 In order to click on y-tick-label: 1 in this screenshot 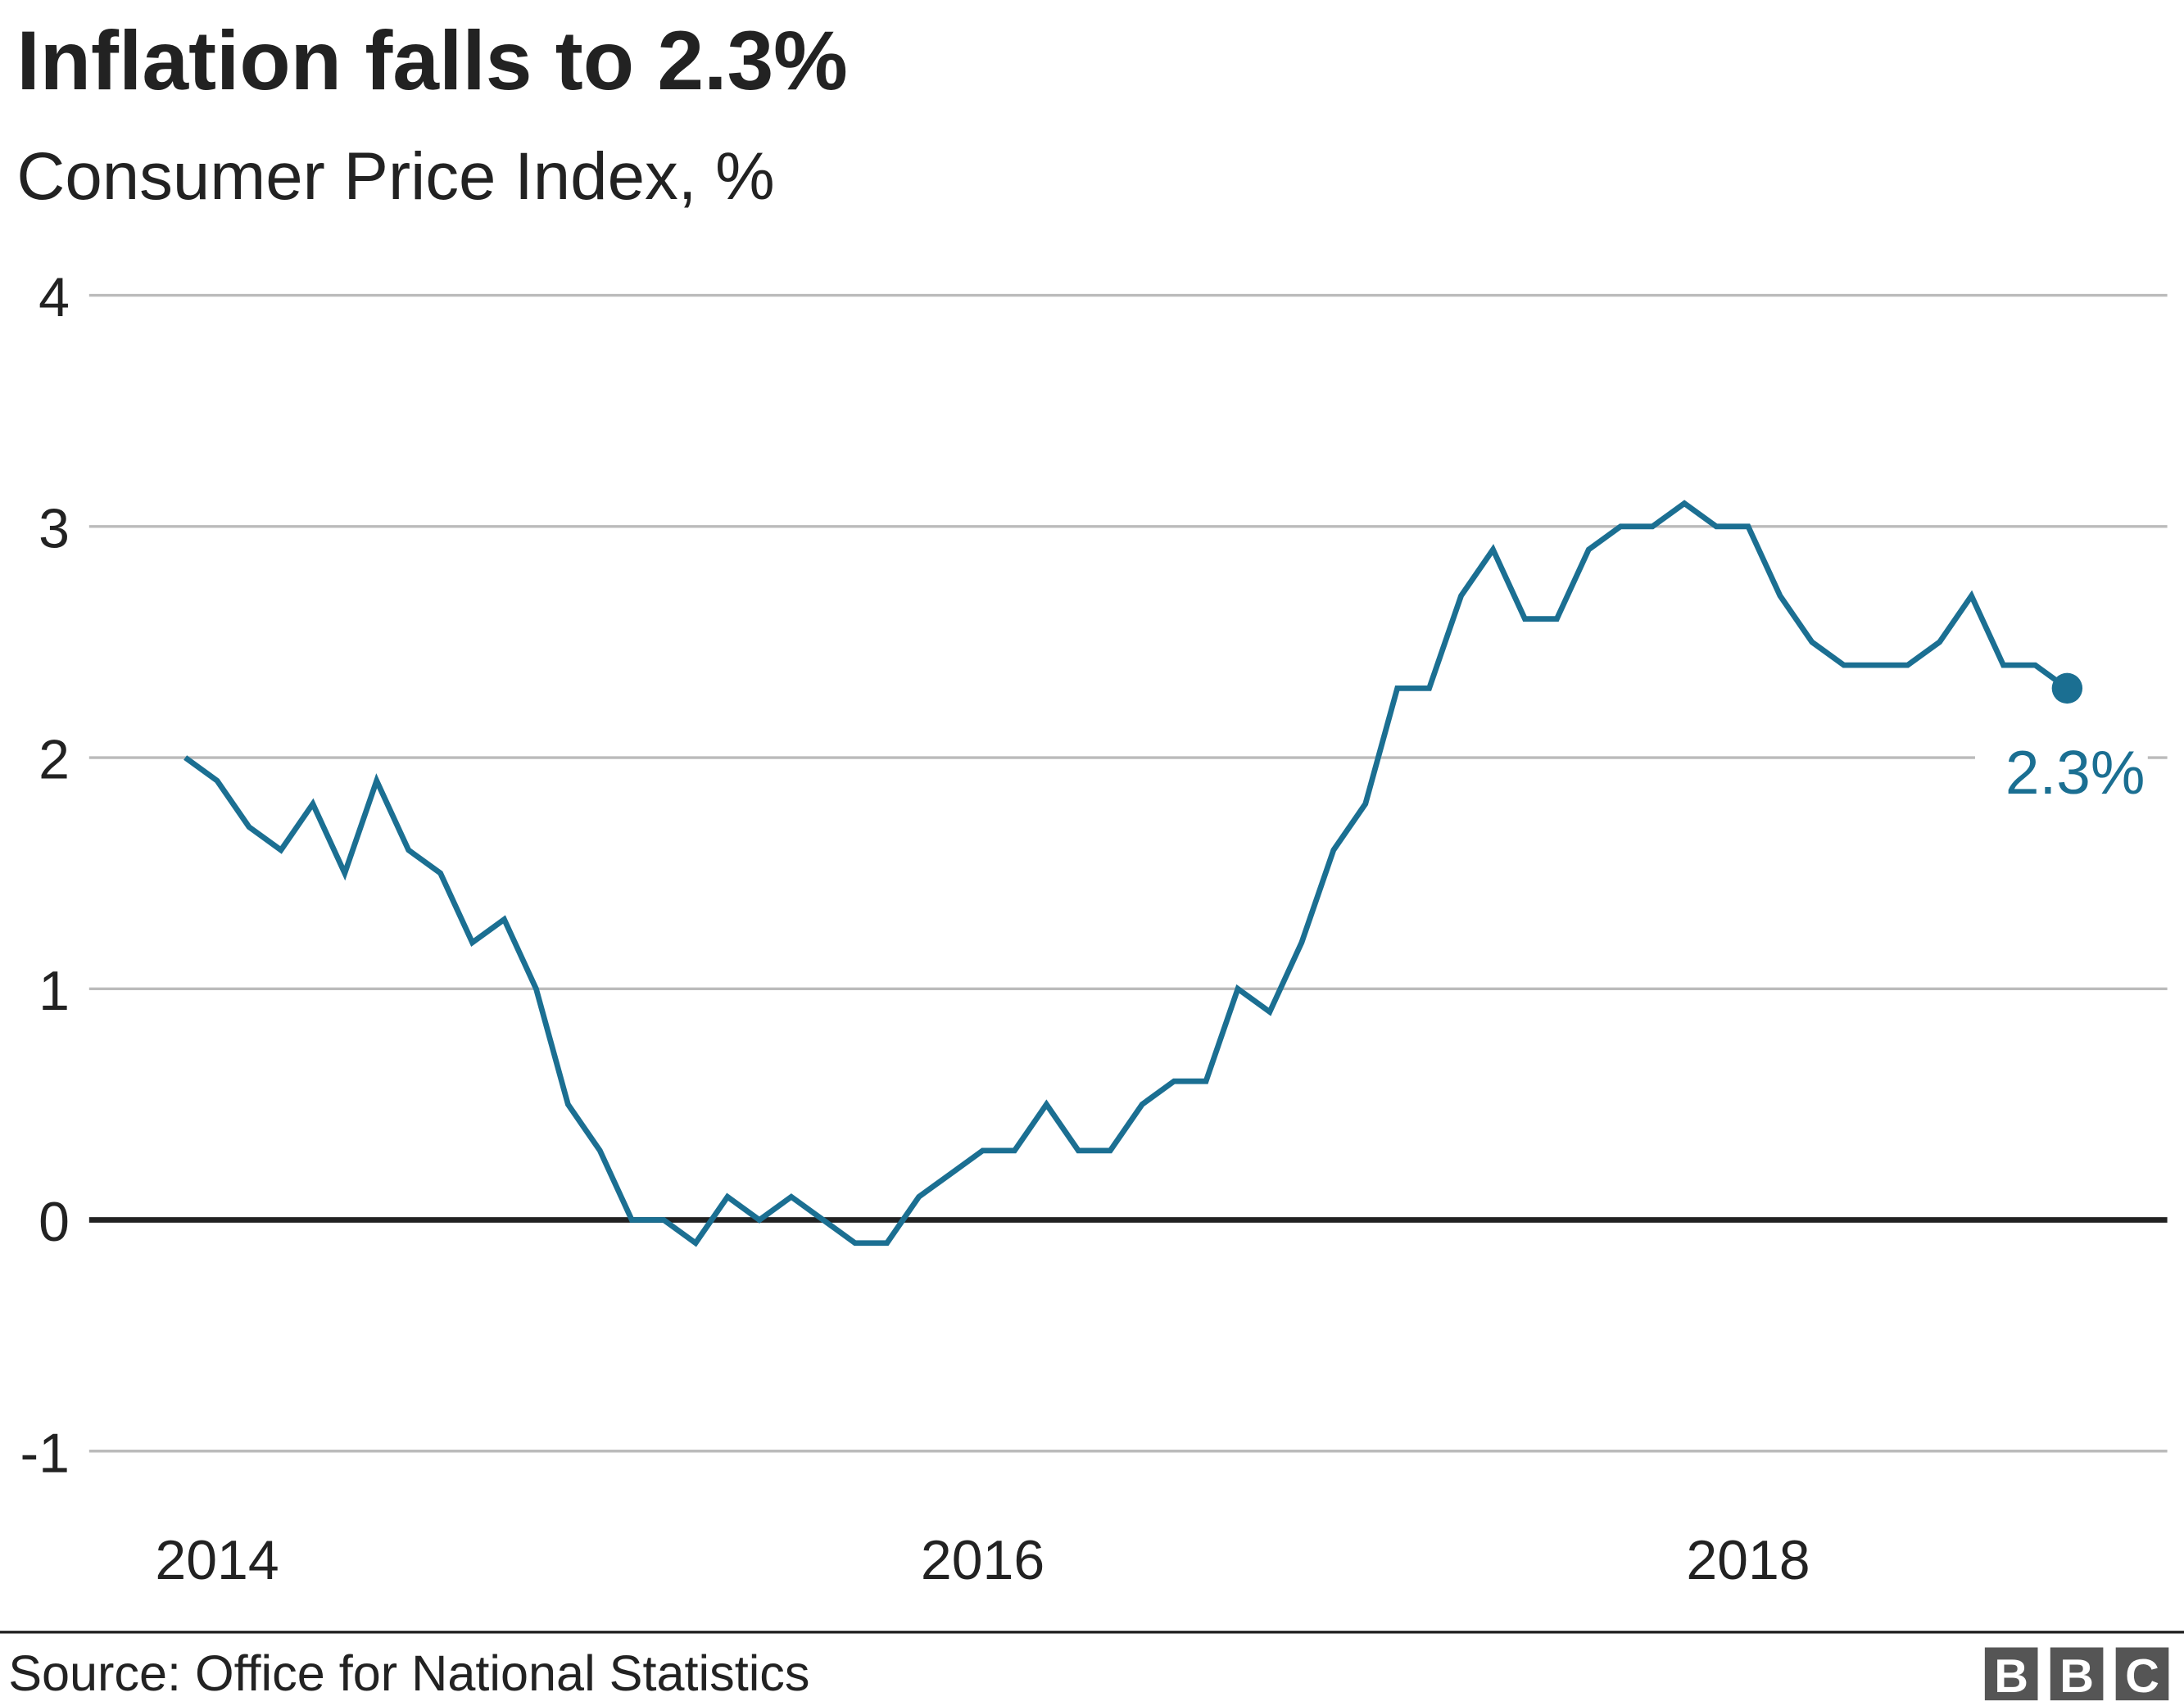, I will do `click(54, 991)`.